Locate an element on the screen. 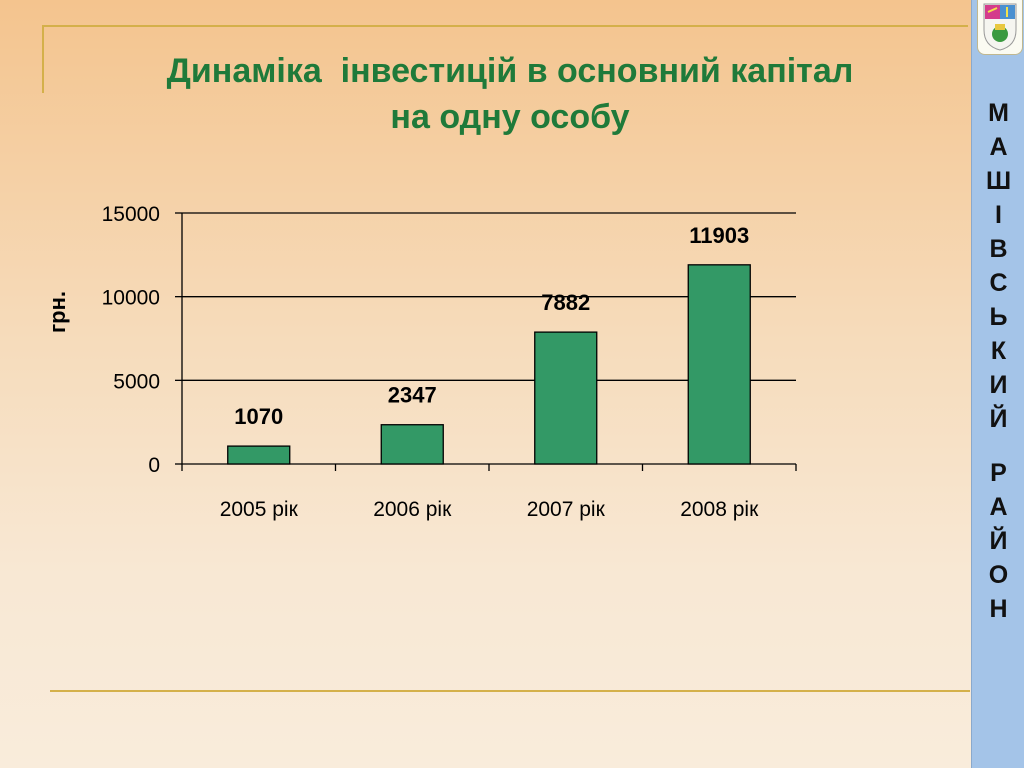 This screenshot has width=1024, height=768. sidebar-letter-gap is located at coordinates (998, 446).